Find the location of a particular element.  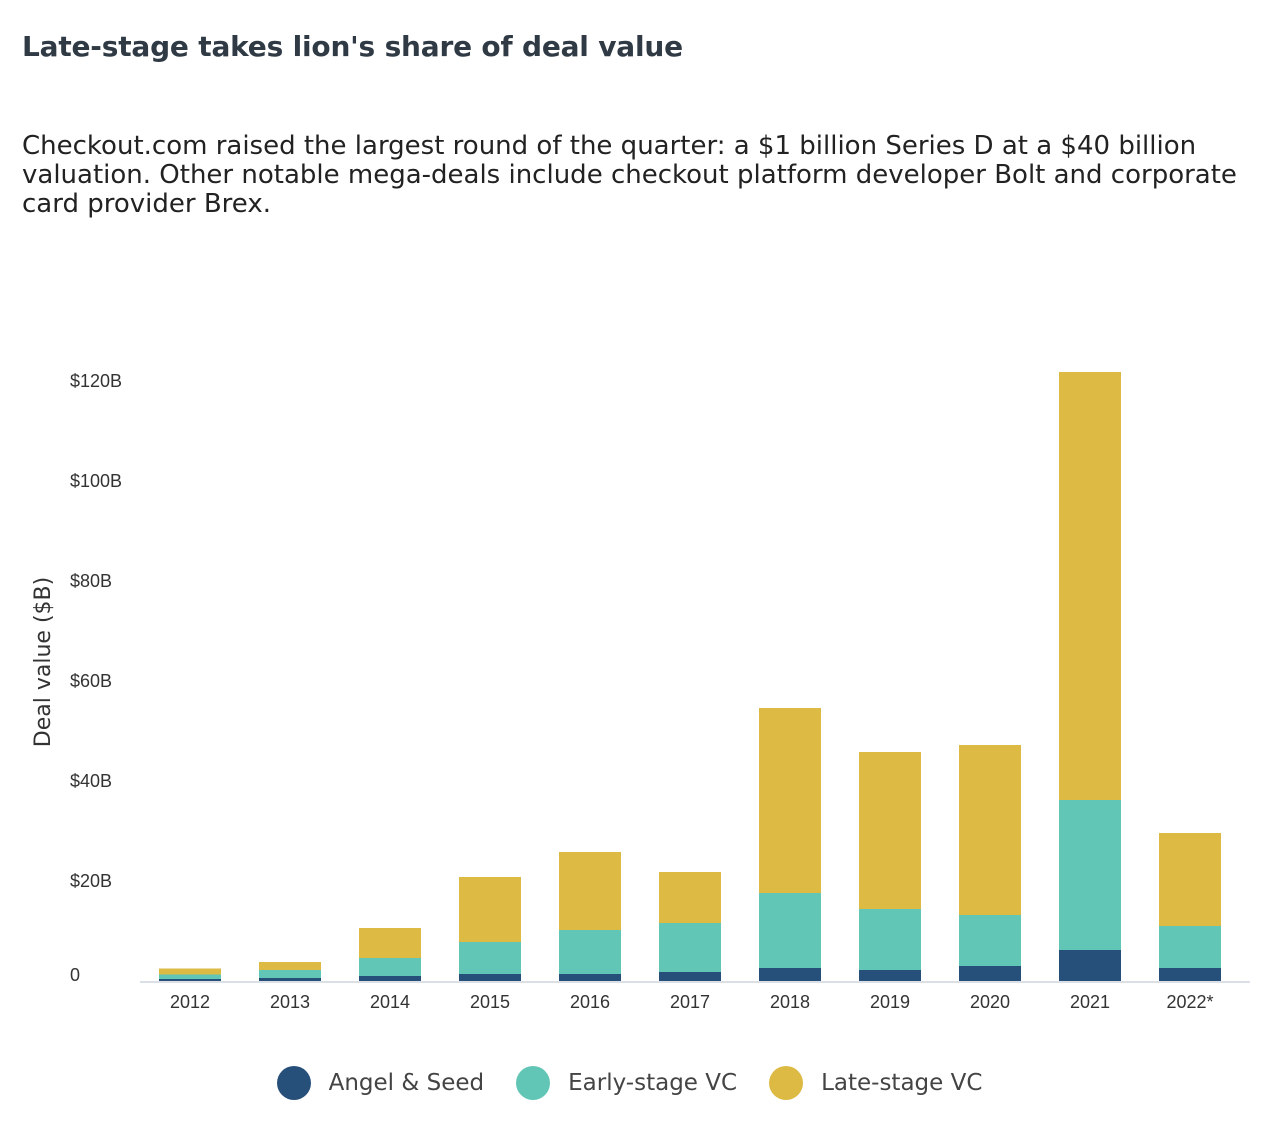

x-tick-label: 2022* is located at coordinates (1189, 1002).